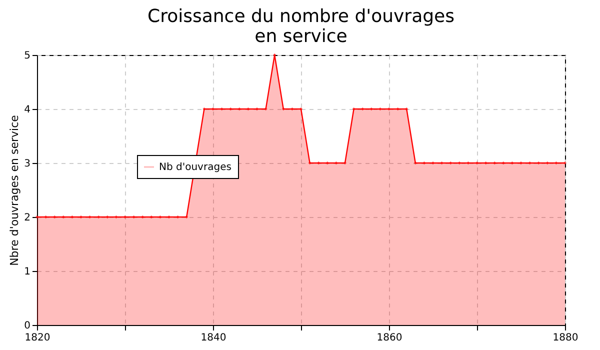 The height and width of the screenshot is (350, 600). Describe the element at coordinates (27, 326) in the screenshot. I see `y-tick-label: 0` at that location.